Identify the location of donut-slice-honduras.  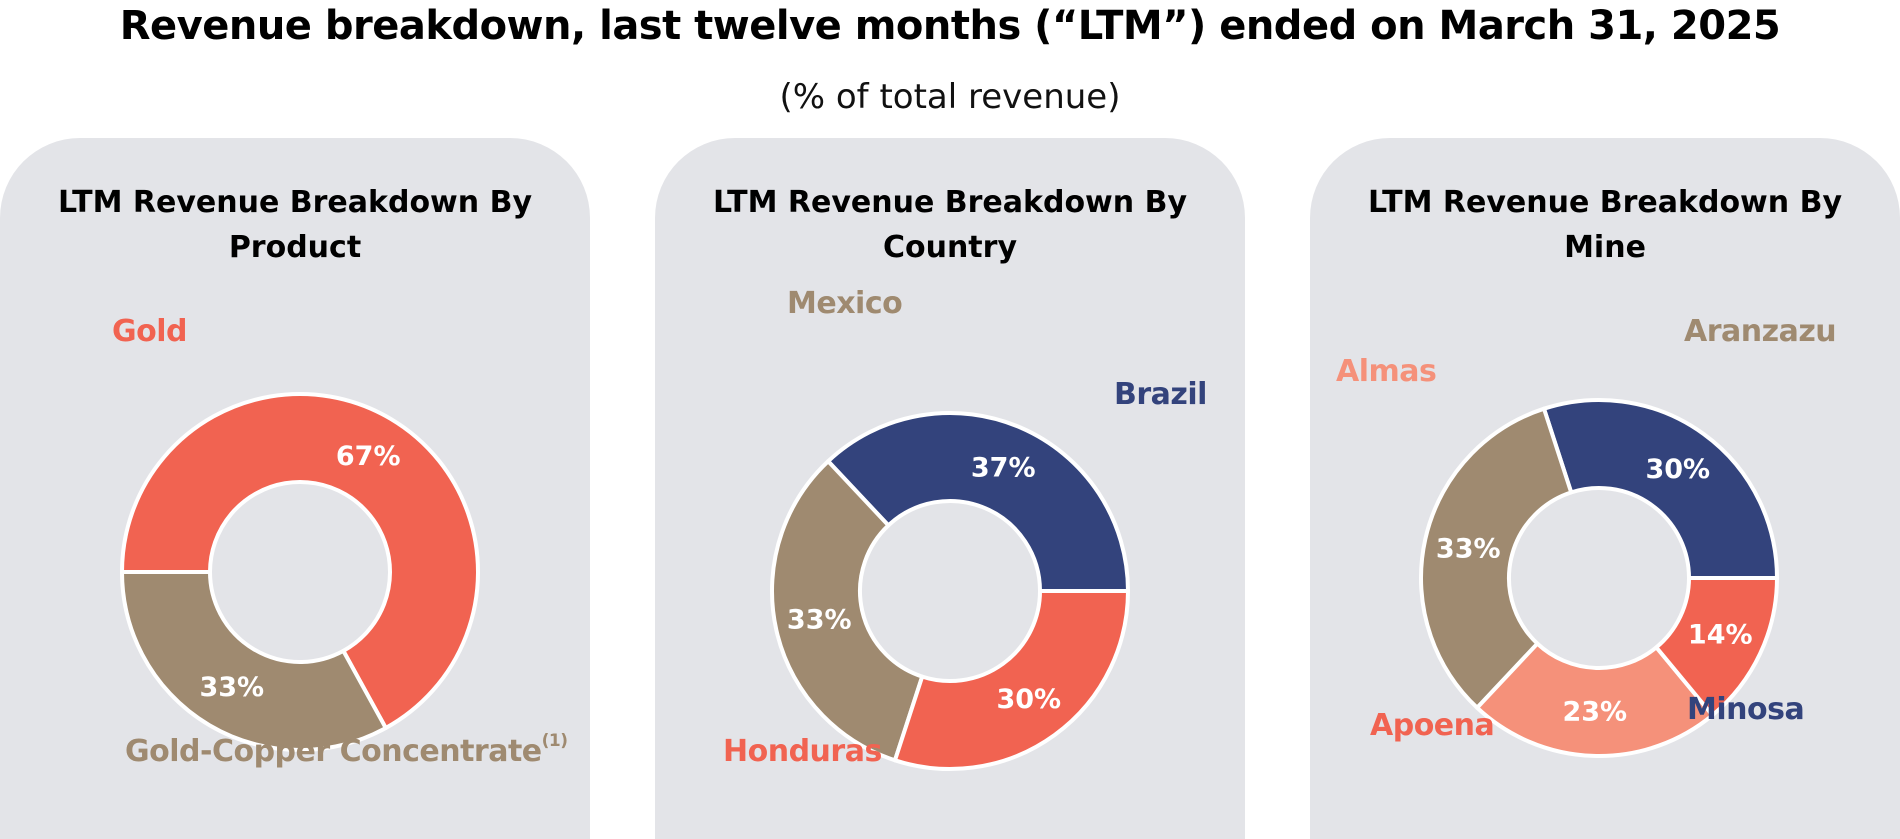
(1011, 680).